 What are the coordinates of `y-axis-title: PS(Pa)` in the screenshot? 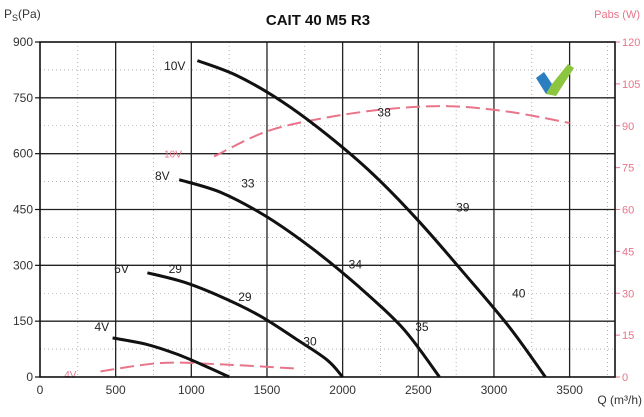 It's located at (22, 15).